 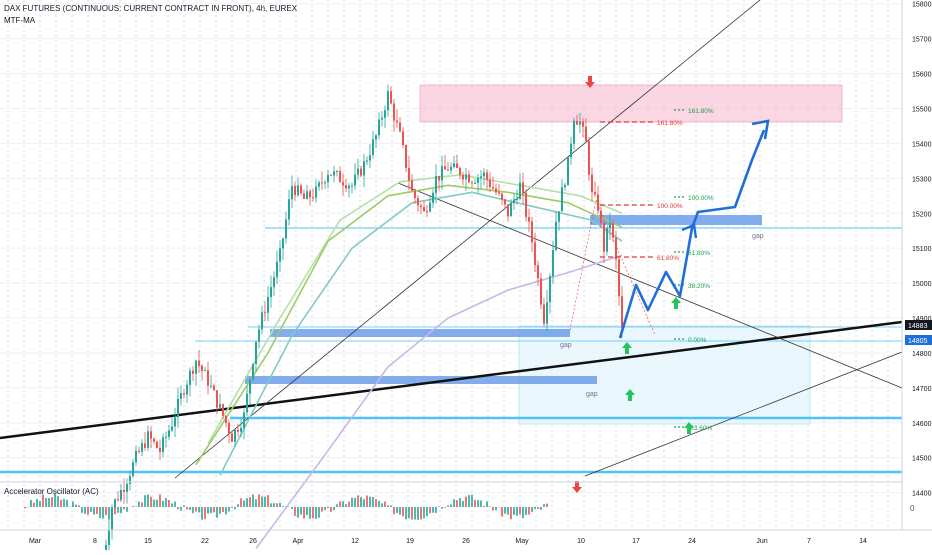 I want to click on price-tick-label: 14700, so click(x=922, y=389).